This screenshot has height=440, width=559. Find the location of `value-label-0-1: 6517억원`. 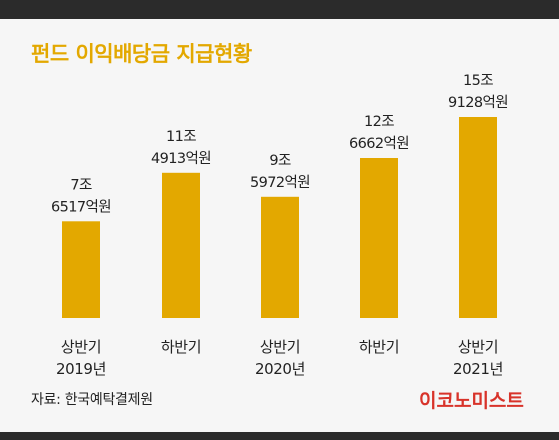

value-label-0-1: 6517억원 is located at coordinates (81, 206).